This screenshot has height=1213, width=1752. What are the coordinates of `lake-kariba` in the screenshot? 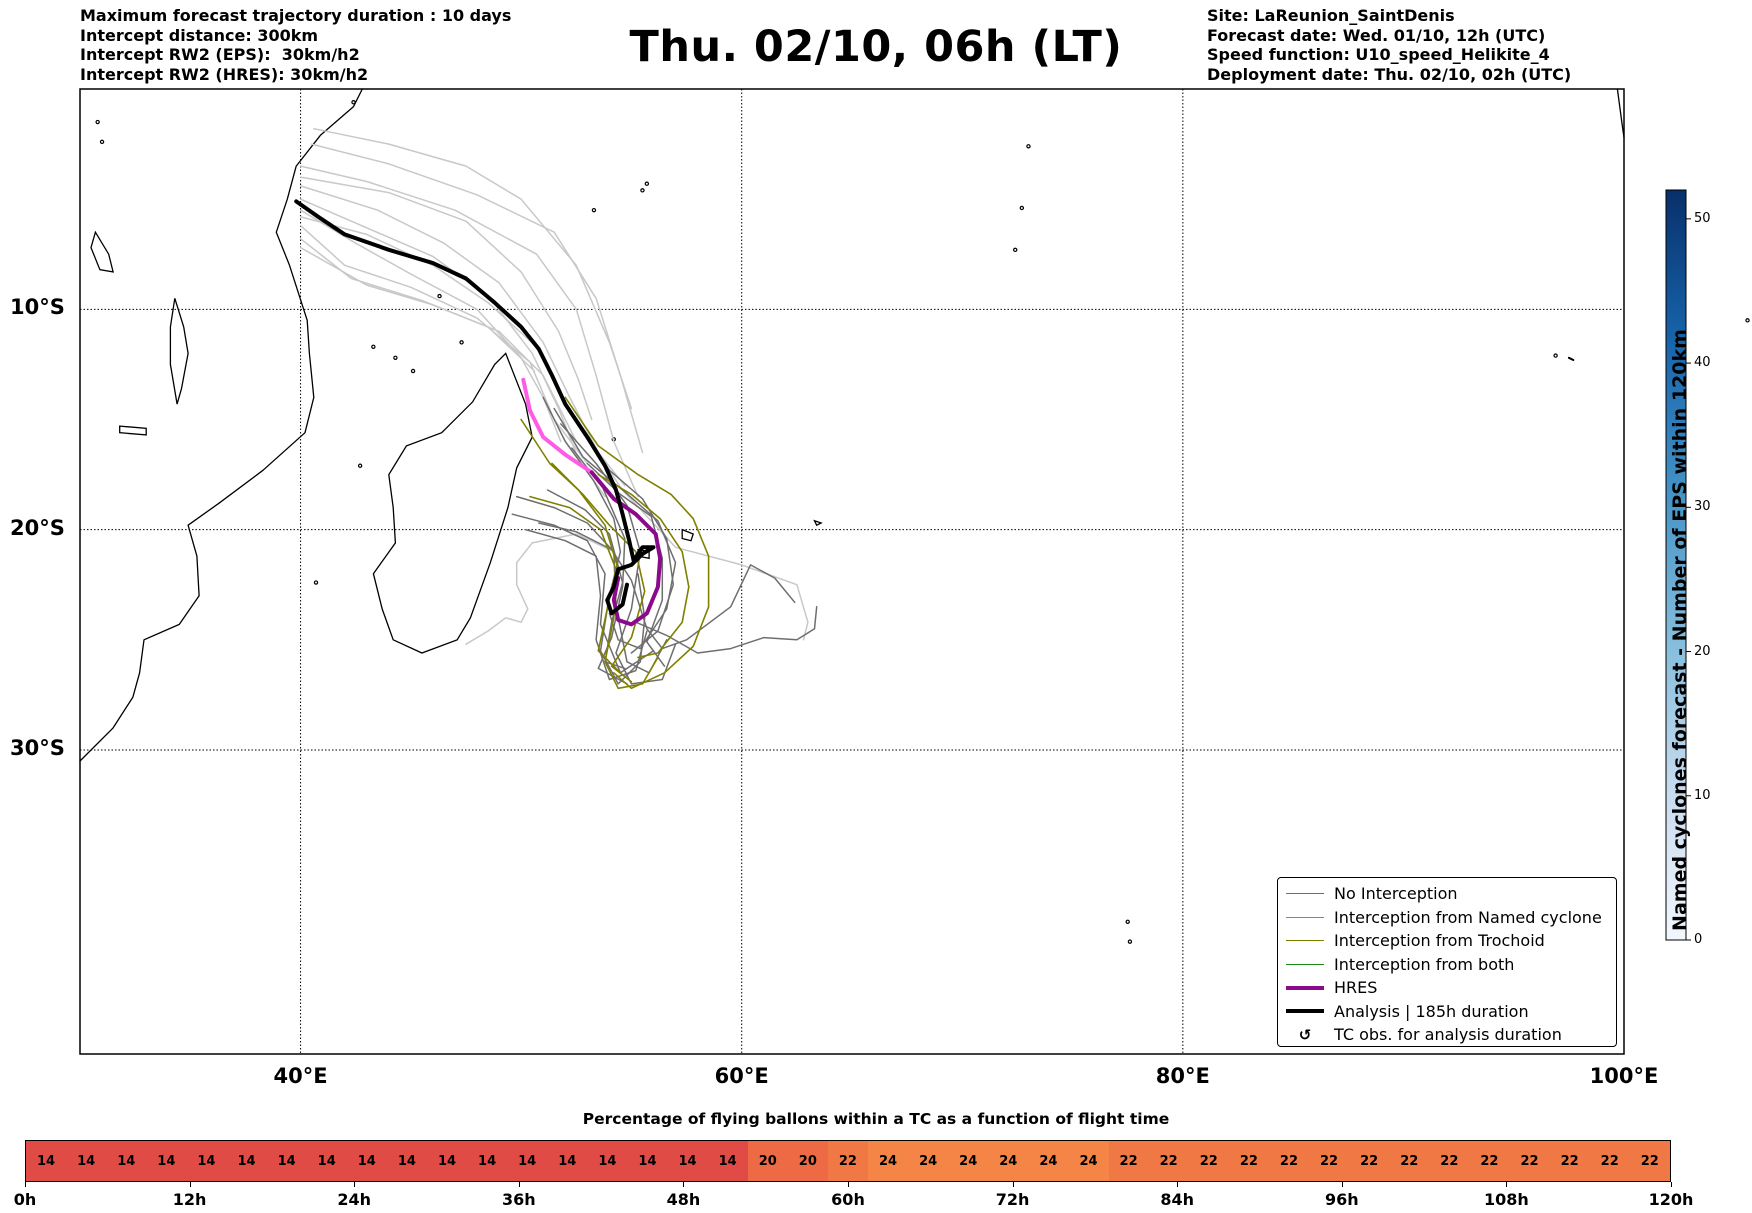 It's located at (133, 430).